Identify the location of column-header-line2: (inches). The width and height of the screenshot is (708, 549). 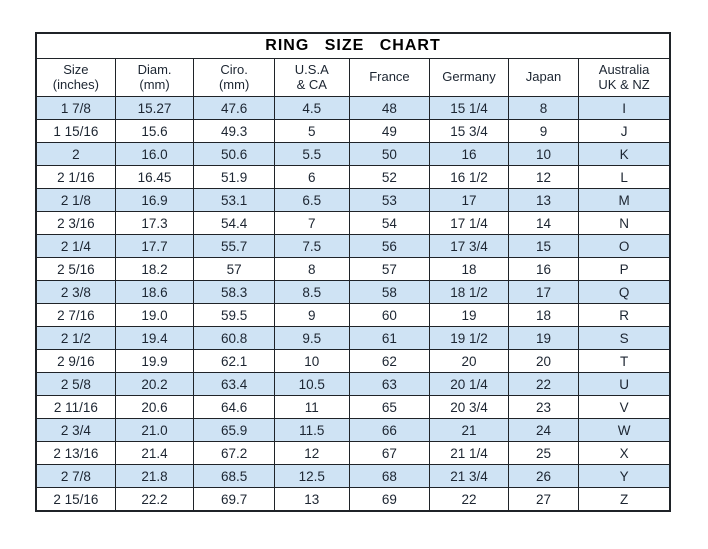
(75, 84).